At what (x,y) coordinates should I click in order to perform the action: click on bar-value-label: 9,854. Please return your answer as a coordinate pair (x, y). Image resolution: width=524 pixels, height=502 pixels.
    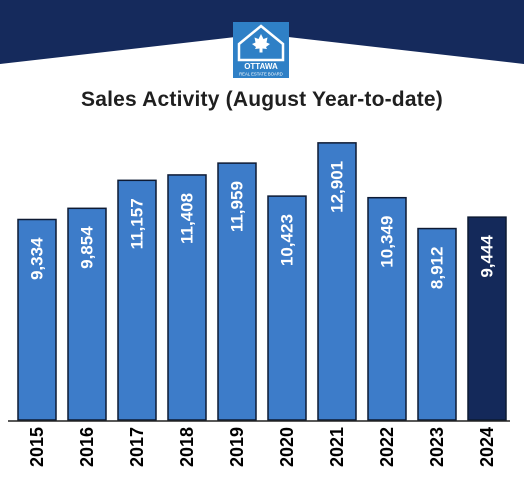
    Looking at the image, I should click on (87, 247).